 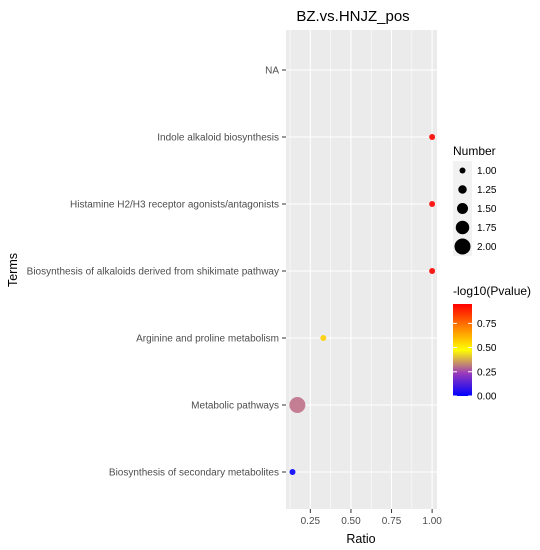 What do you see at coordinates (487, 324) in the screenshot?
I see `colorbar-label: 0.75` at bounding box center [487, 324].